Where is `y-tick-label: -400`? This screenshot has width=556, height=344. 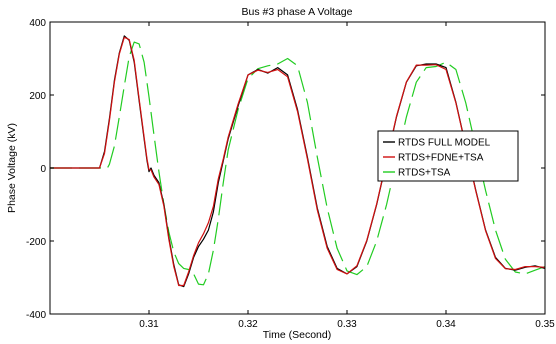
y-tick-label: -400 is located at coordinates (36, 315).